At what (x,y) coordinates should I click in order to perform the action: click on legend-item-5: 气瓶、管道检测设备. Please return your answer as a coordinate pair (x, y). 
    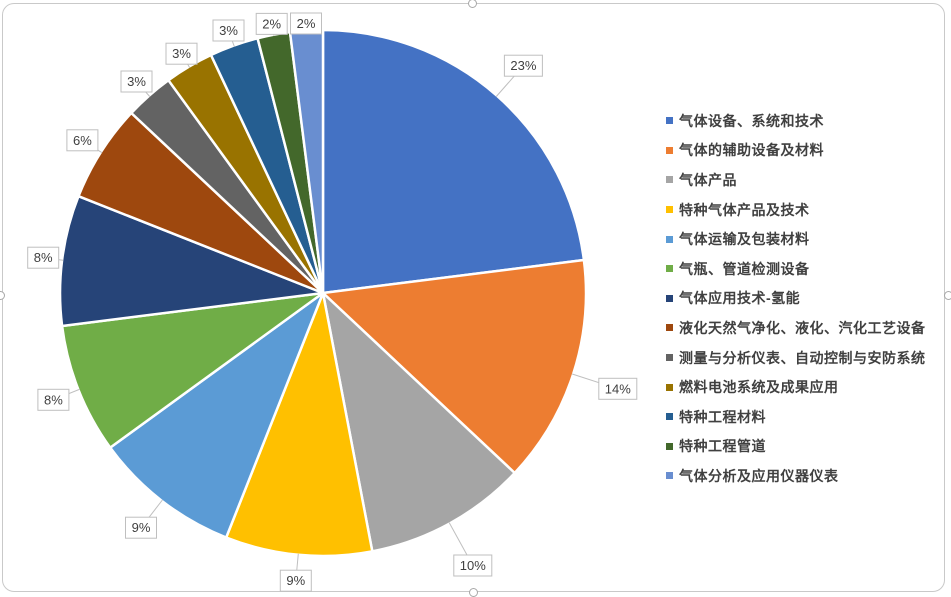
    Looking at the image, I should click on (806, 269).